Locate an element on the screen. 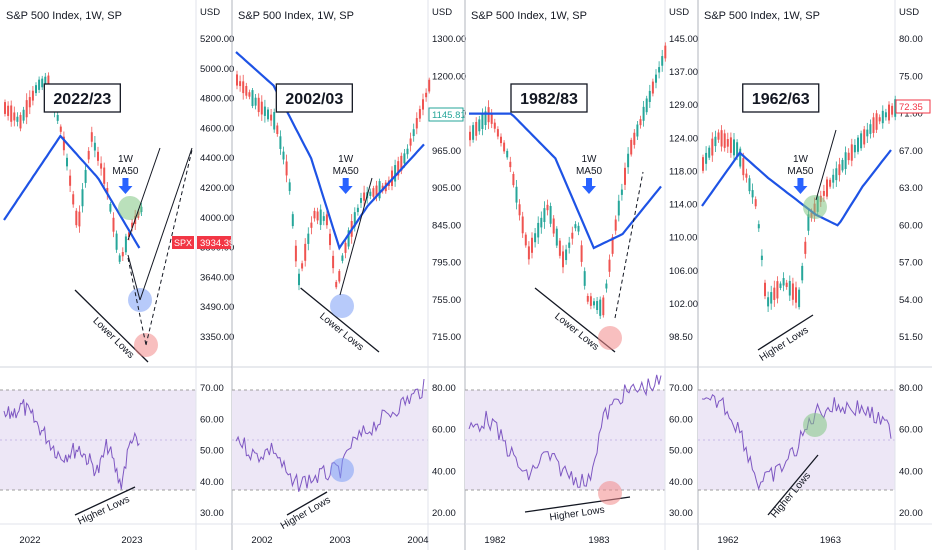 The height and width of the screenshot is (555, 932). rsi-tick-label: 80.00 is located at coordinates (444, 388).